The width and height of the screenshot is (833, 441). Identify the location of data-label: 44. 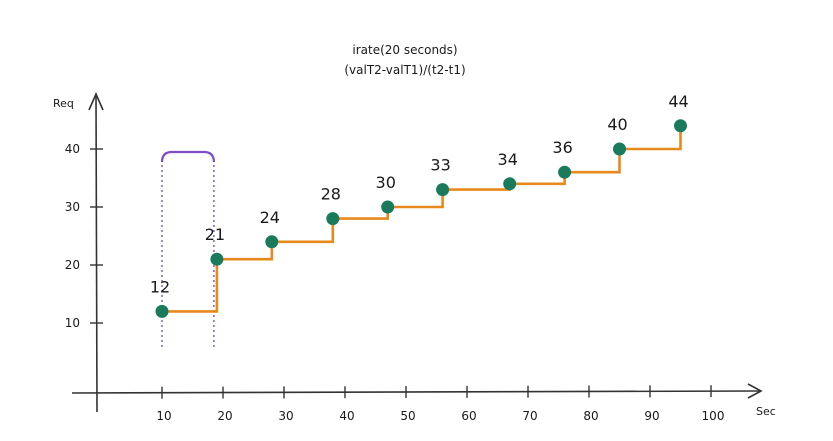
(678, 101).